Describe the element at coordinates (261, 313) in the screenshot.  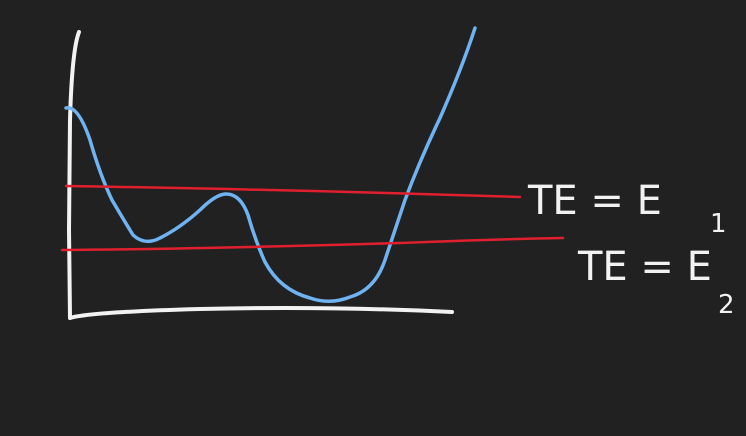
I see `x-axis` at that location.